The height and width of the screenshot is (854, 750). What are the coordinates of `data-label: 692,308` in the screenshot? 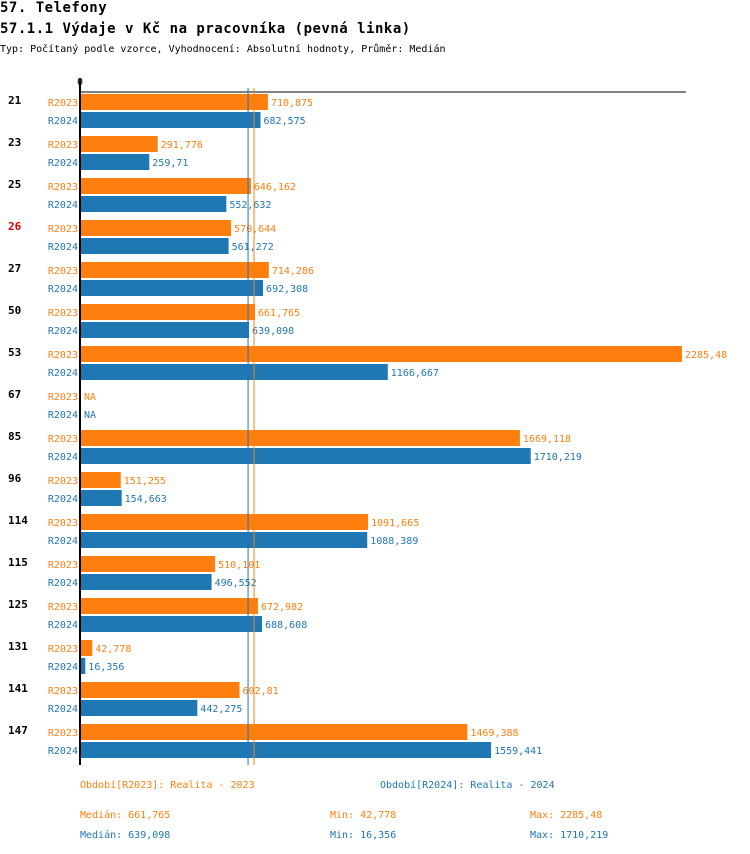 It's located at (287, 289).